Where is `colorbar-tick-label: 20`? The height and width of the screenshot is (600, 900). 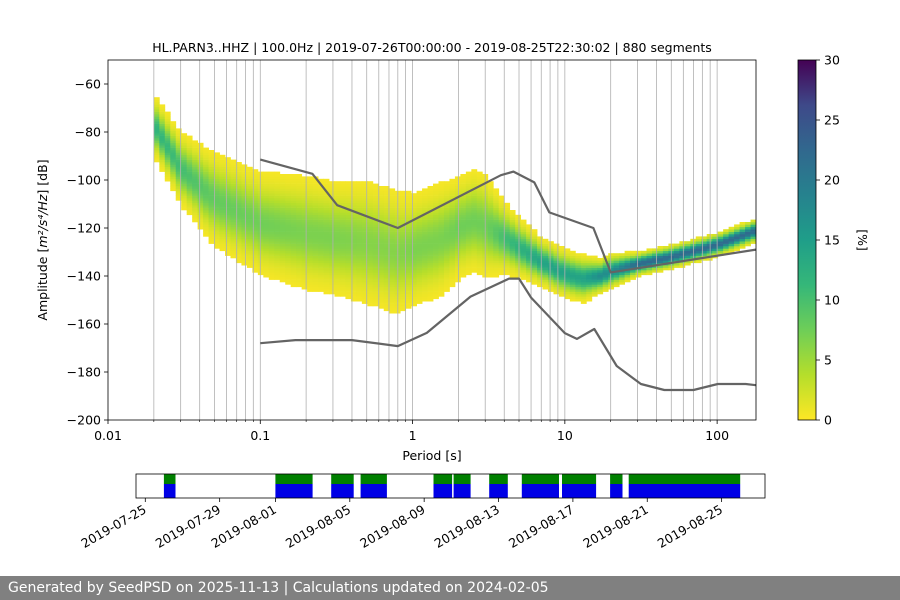 colorbar-tick-label: 20 is located at coordinates (832, 180).